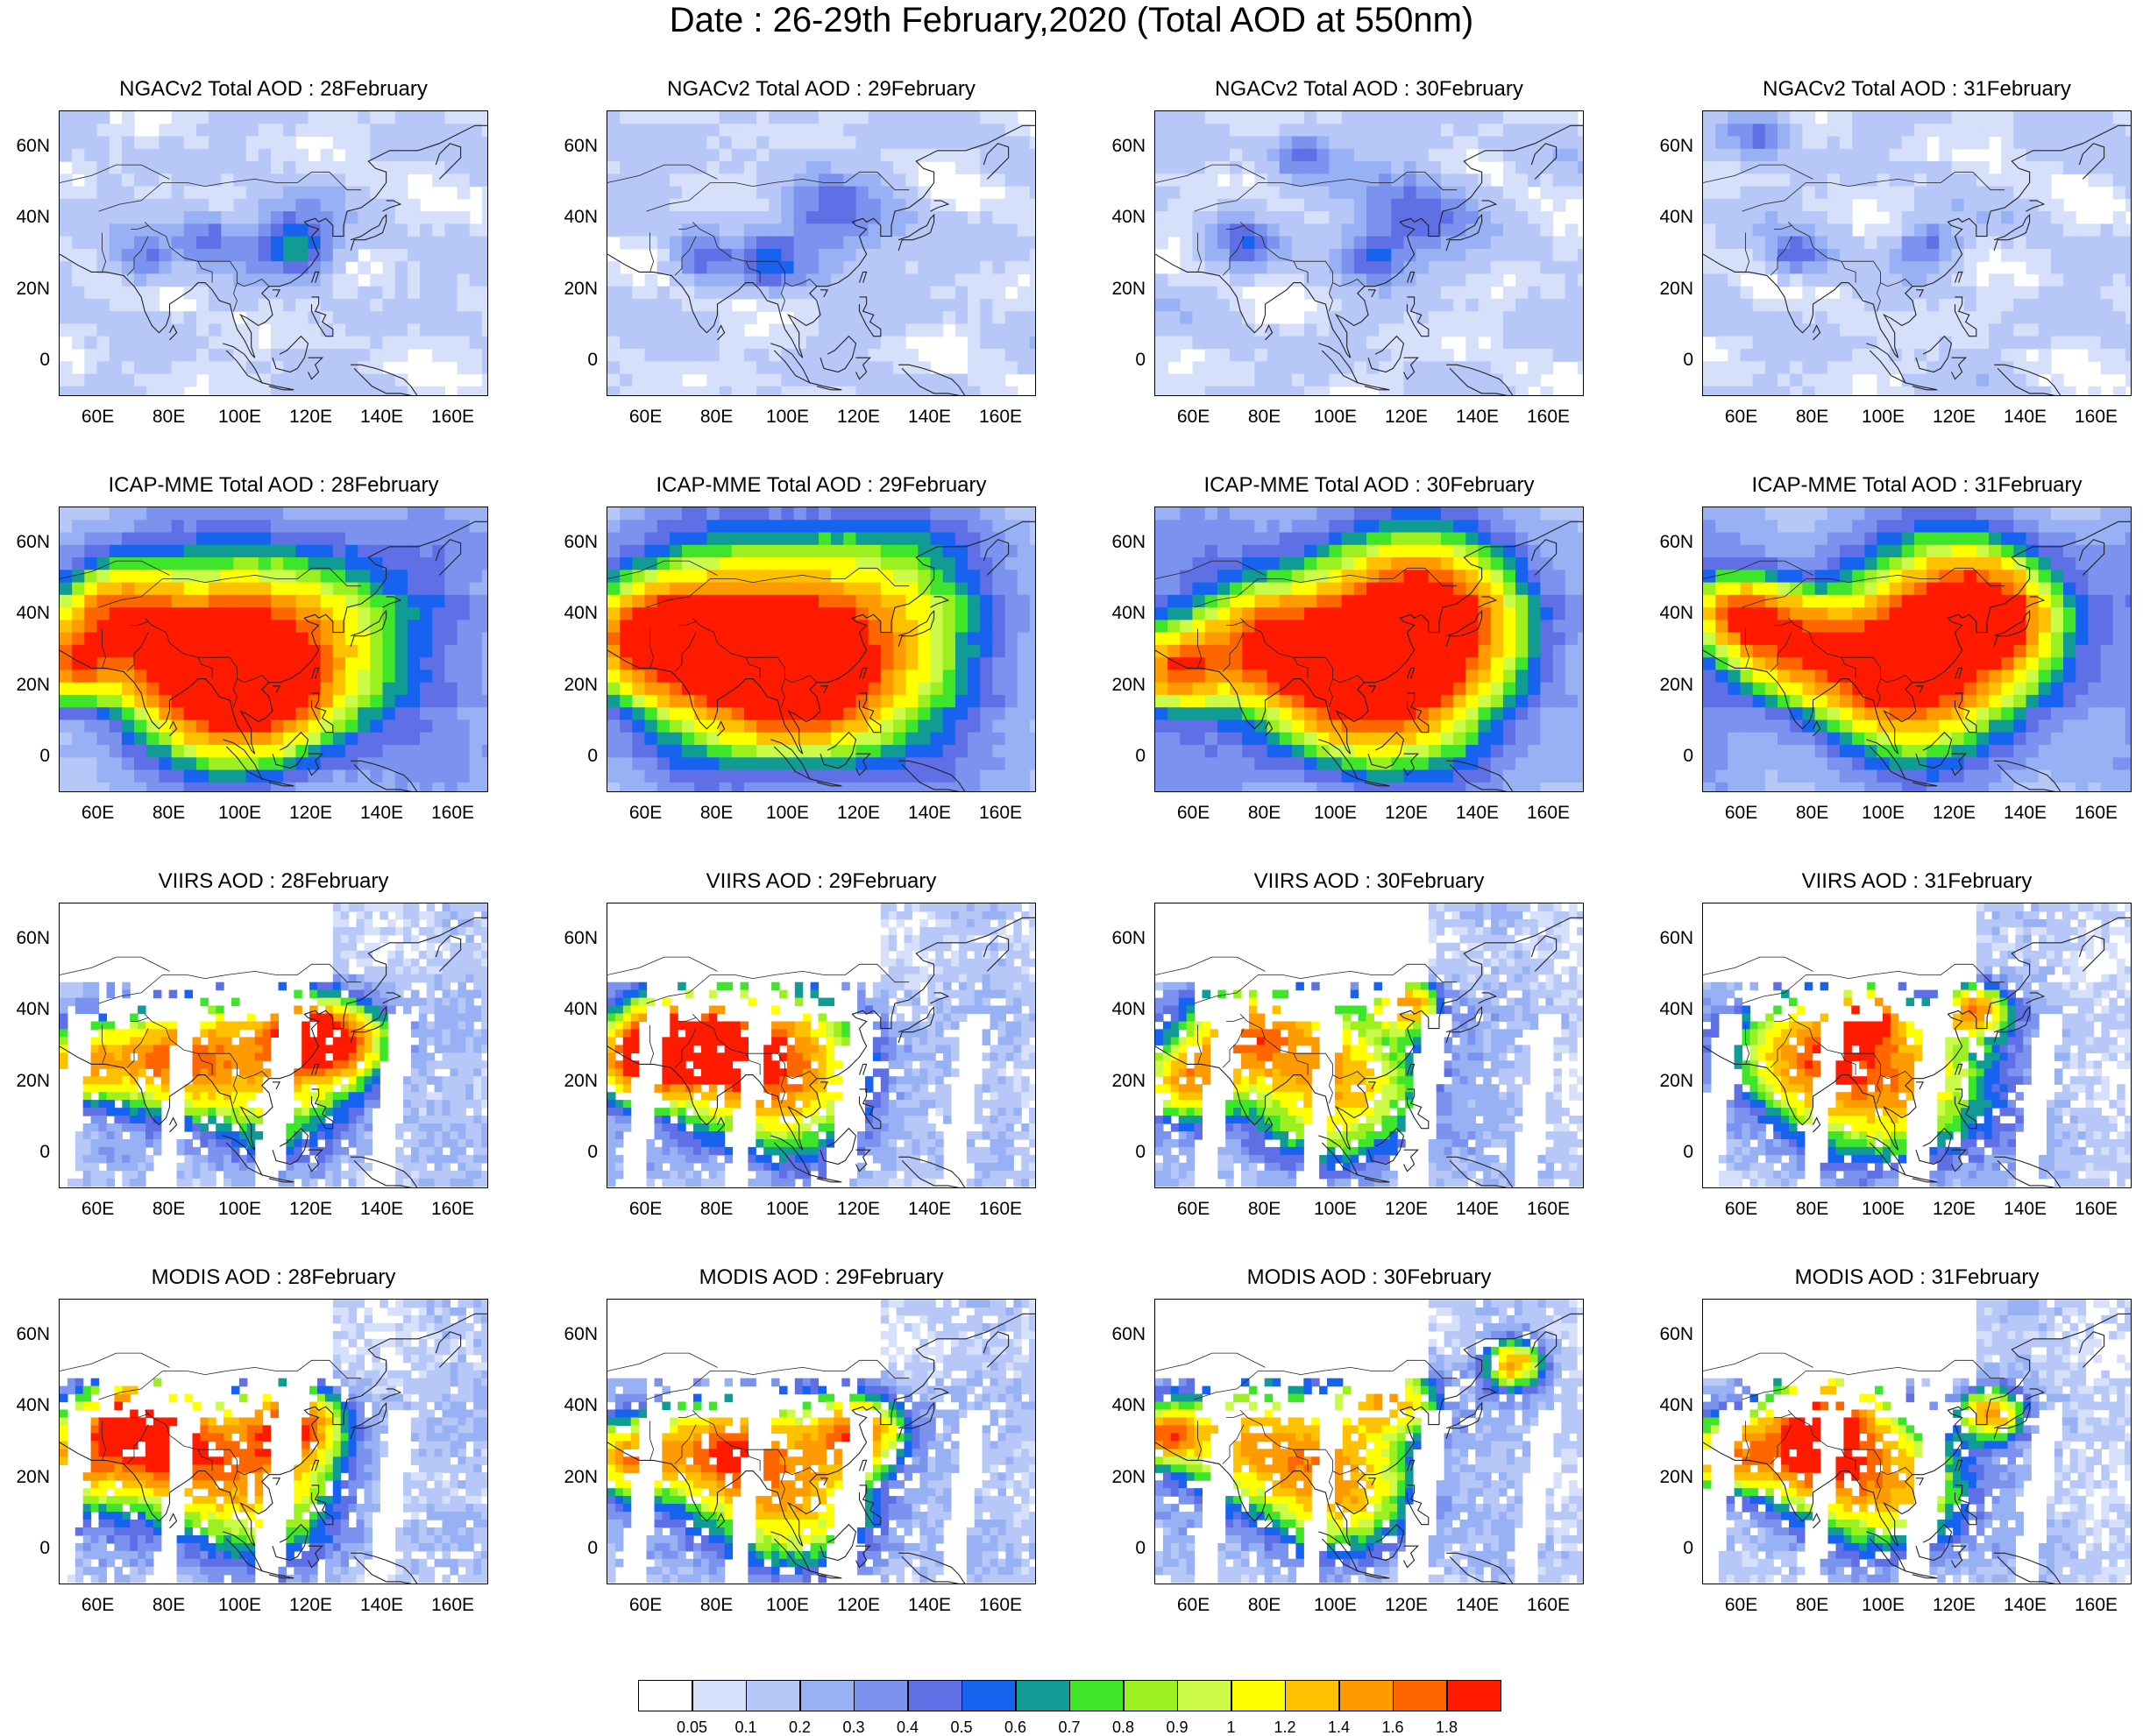 Image resolution: width=2143 pixels, height=1736 pixels. Describe the element at coordinates (1285, 1727) in the screenshot. I see `colorbar-label: 1.2` at that location.